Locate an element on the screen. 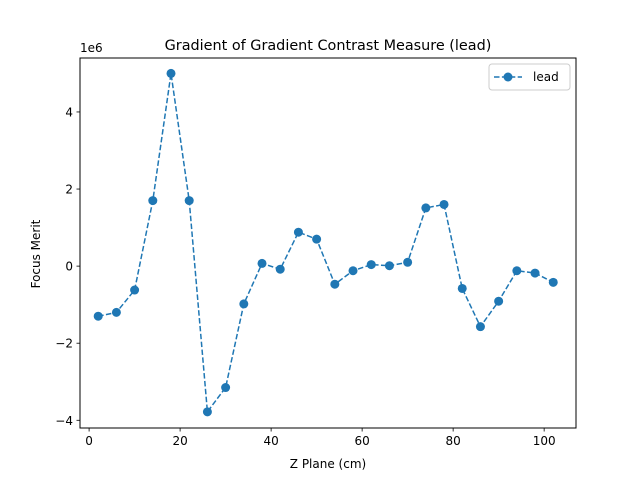 The image size is (640, 484). y-tick-label: 0 is located at coordinates (69, 267).